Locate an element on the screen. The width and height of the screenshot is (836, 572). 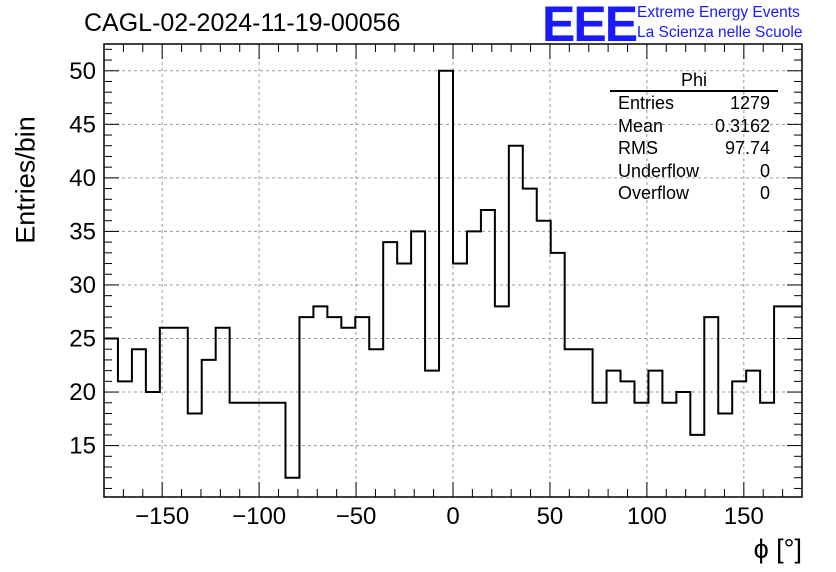
y-tick-labels: 15 20 25 30 35 40 45 50 is located at coordinates (82, 259).